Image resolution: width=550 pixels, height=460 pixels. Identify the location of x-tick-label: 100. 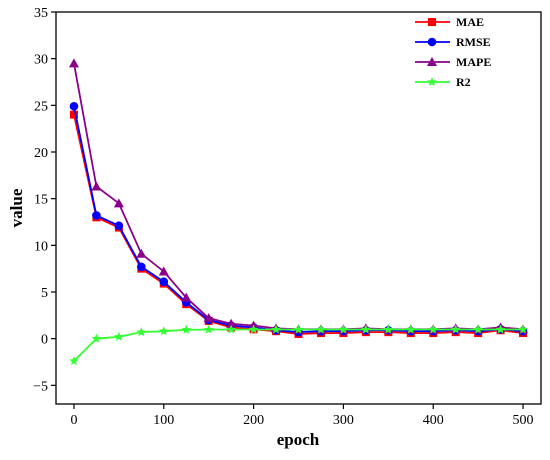
(163, 420).